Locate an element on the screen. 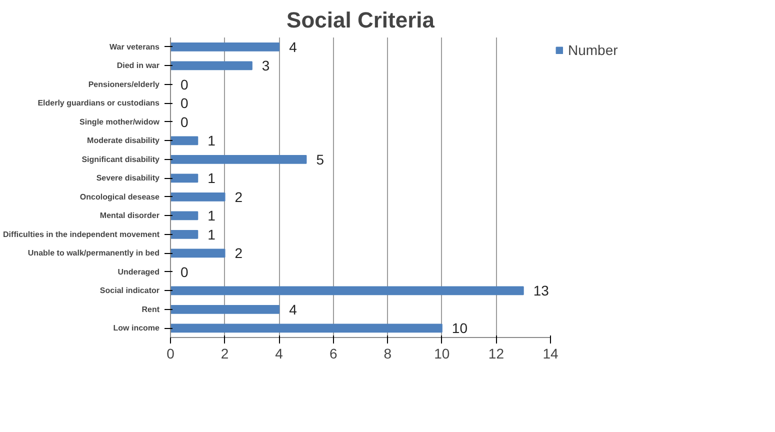  y-tick-label: Elderly guardians or custodians is located at coordinates (99, 103).